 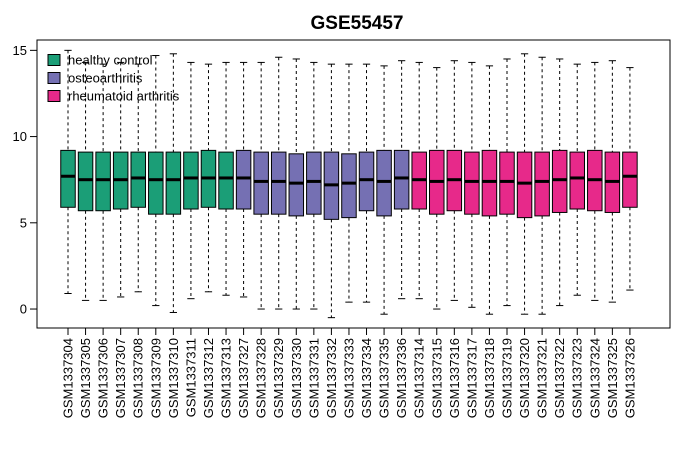 What do you see at coordinates (23, 309) in the screenshot?
I see `y-tick-label: 0` at bounding box center [23, 309].